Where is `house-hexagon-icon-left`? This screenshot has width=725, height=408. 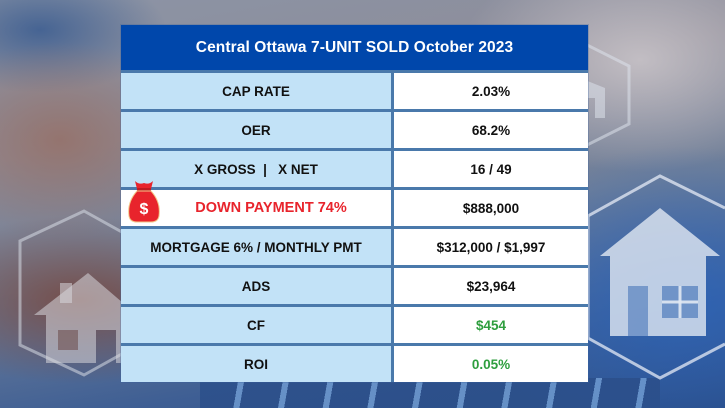 house-hexagon-icon-left is located at coordinates (78, 293).